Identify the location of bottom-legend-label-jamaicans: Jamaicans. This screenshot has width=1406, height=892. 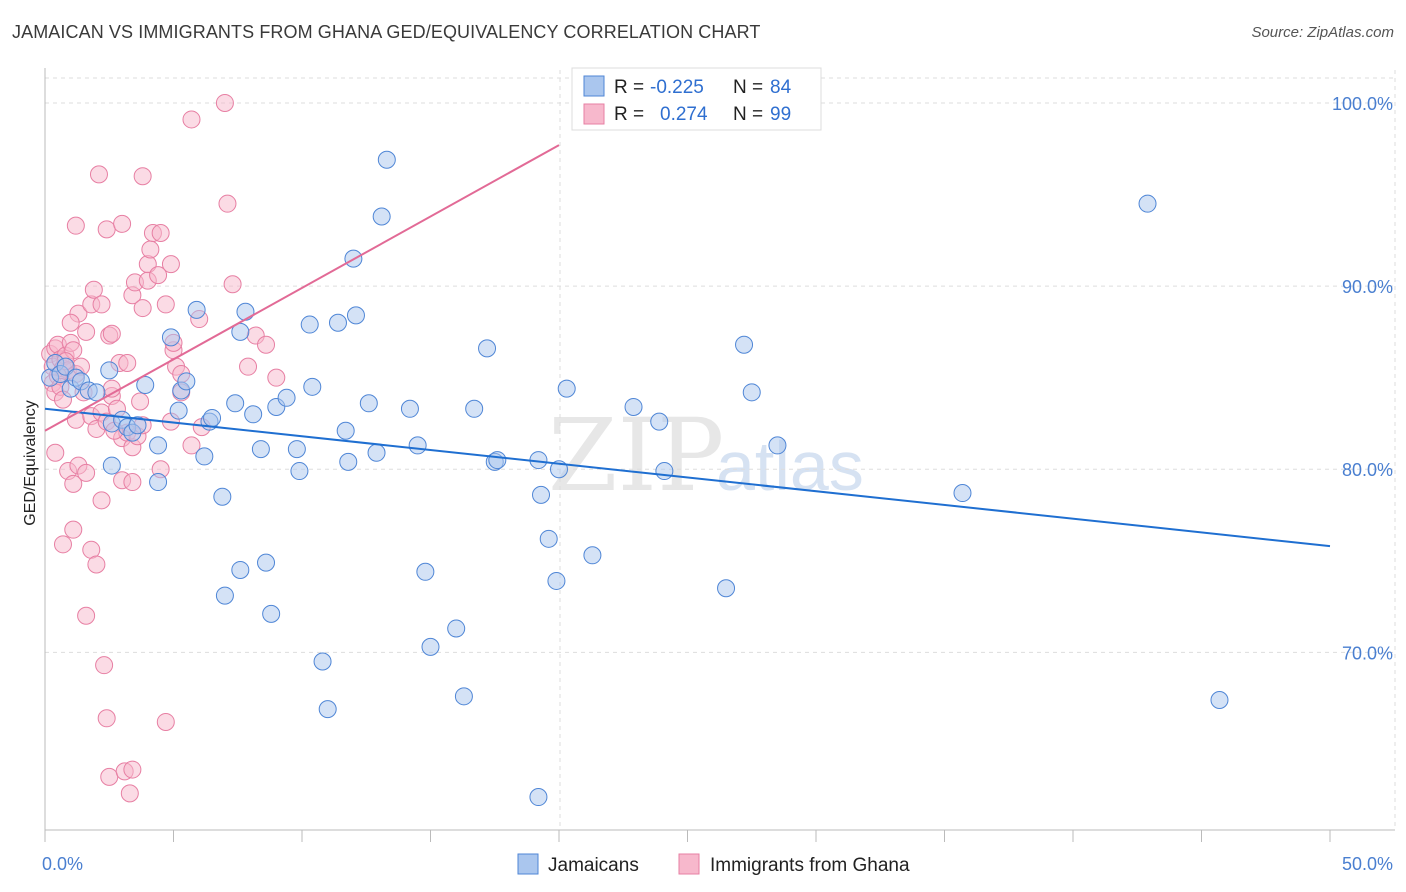
(593, 865).